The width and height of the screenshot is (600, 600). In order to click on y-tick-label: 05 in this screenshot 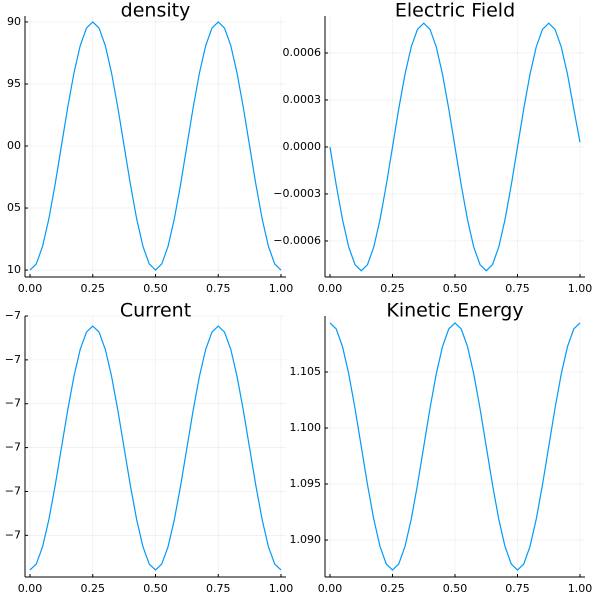, I will do `click(14, 207)`.